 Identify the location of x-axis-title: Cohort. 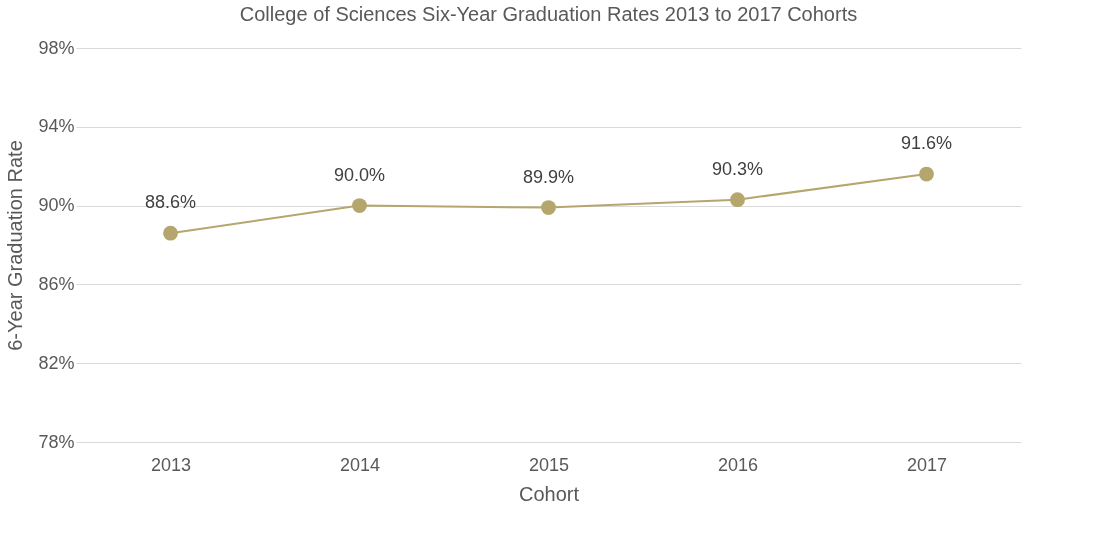
(549, 493).